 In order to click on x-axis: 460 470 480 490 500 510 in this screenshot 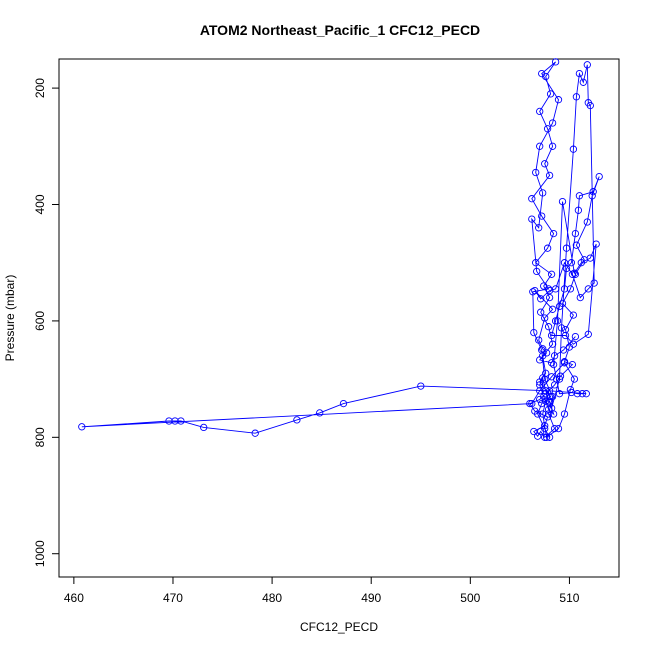, I will do `click(322, 591)`.